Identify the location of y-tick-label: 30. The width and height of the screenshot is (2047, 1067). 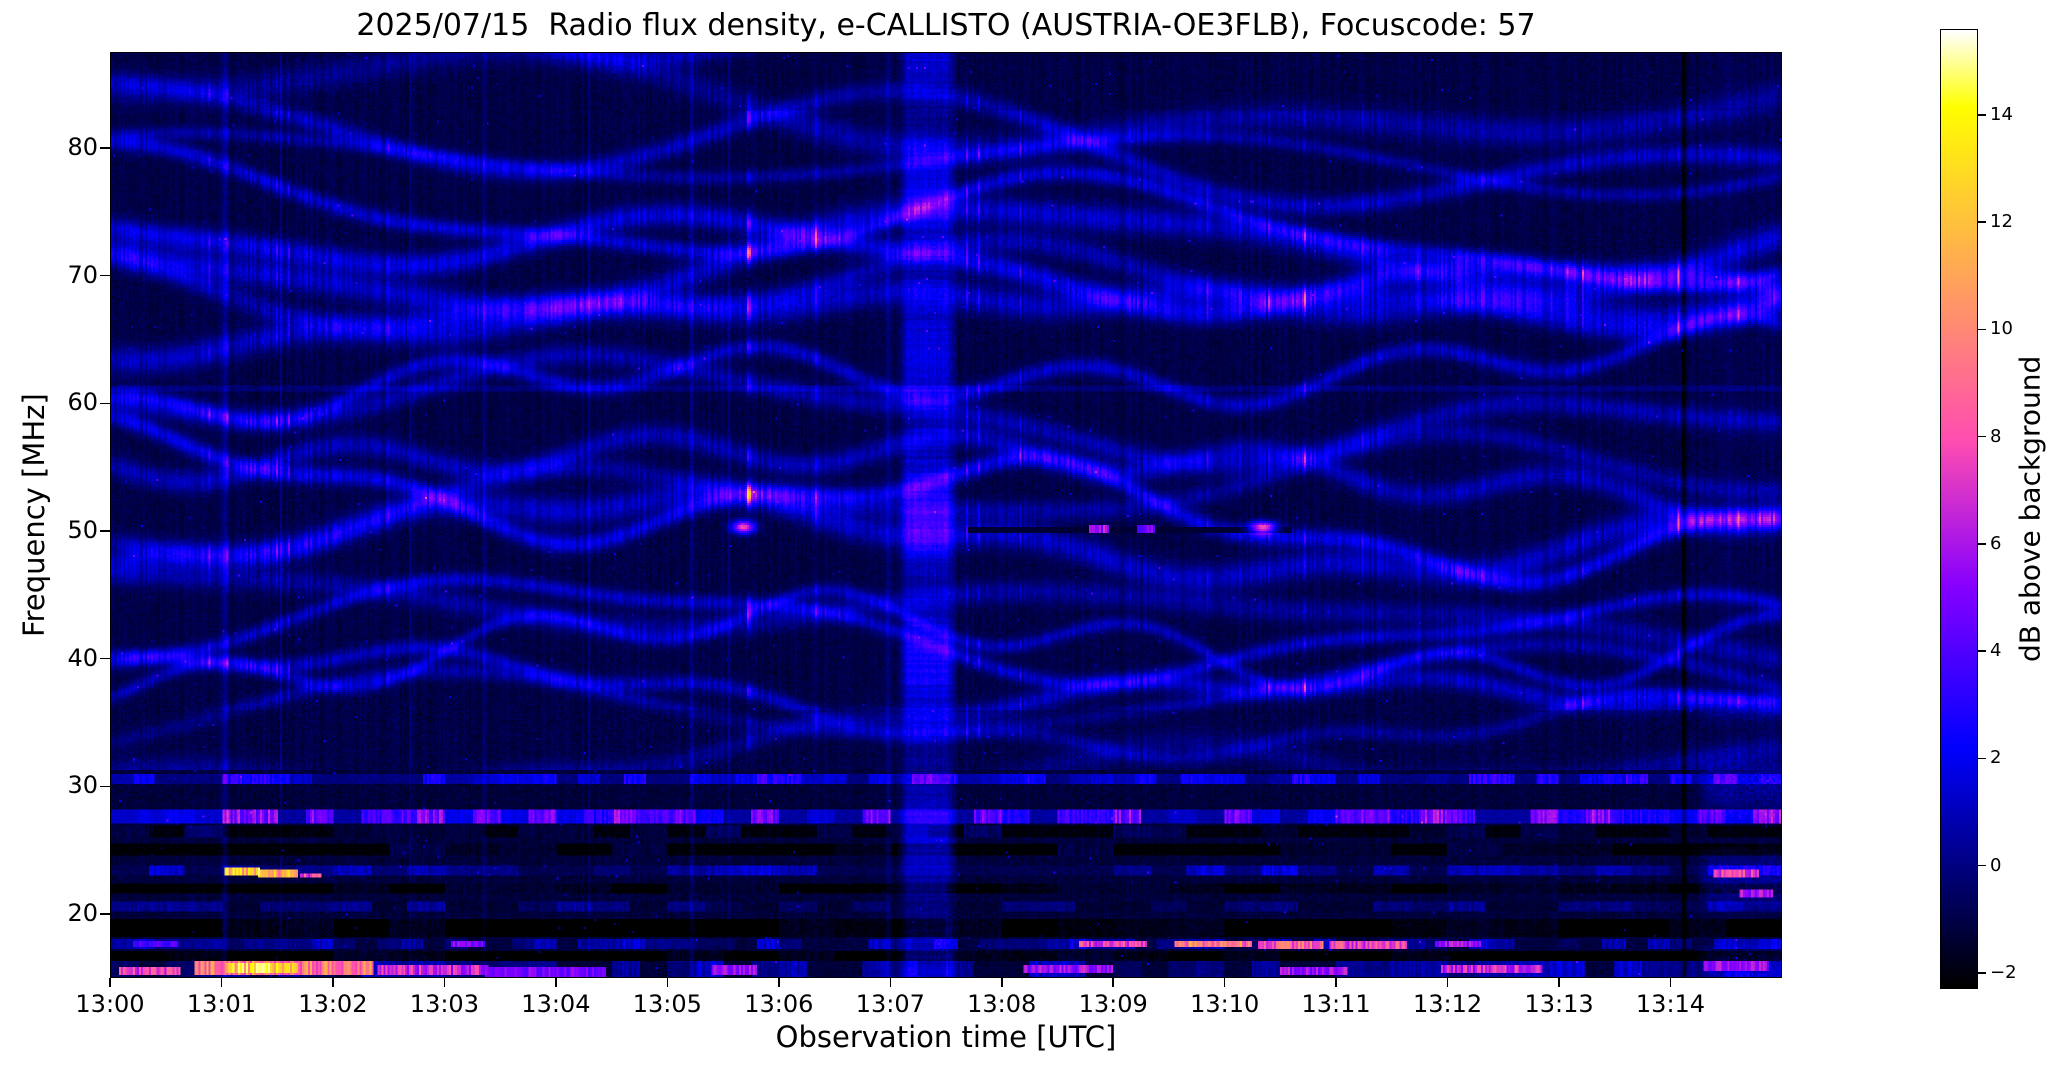
(82, 785).